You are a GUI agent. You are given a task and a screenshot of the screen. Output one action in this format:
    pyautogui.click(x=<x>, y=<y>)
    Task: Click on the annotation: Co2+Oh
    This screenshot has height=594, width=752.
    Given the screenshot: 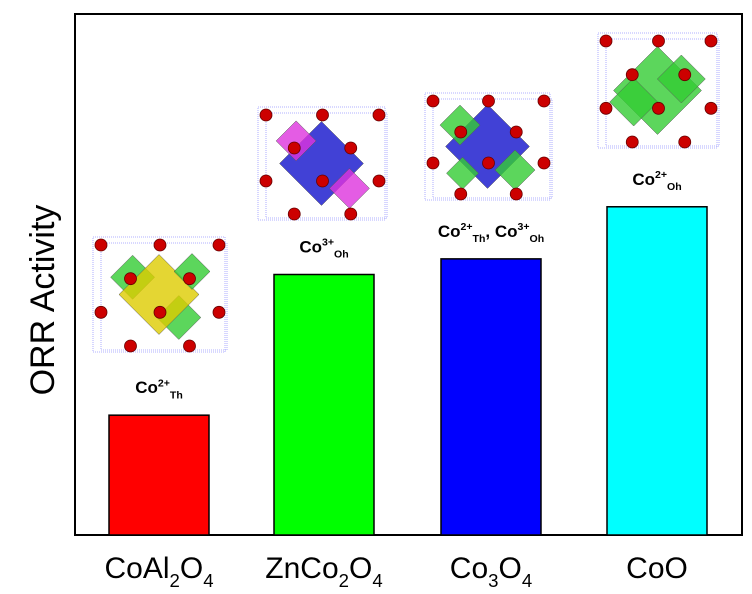 What is the action you would take?
    pyautogui.click(x=656, y=181)
    